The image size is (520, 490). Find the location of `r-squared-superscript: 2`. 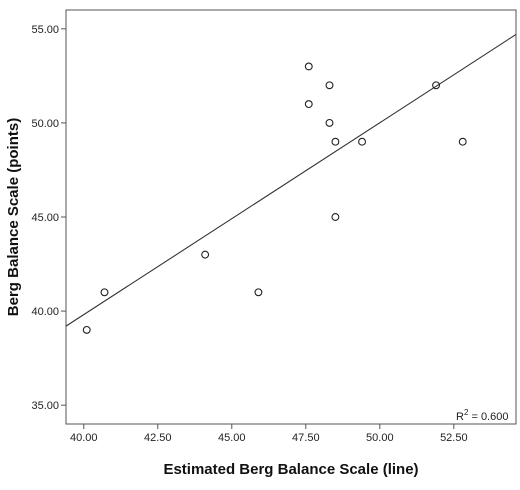

r-squared-superscript: 2 is located at coordinates (466, 412).